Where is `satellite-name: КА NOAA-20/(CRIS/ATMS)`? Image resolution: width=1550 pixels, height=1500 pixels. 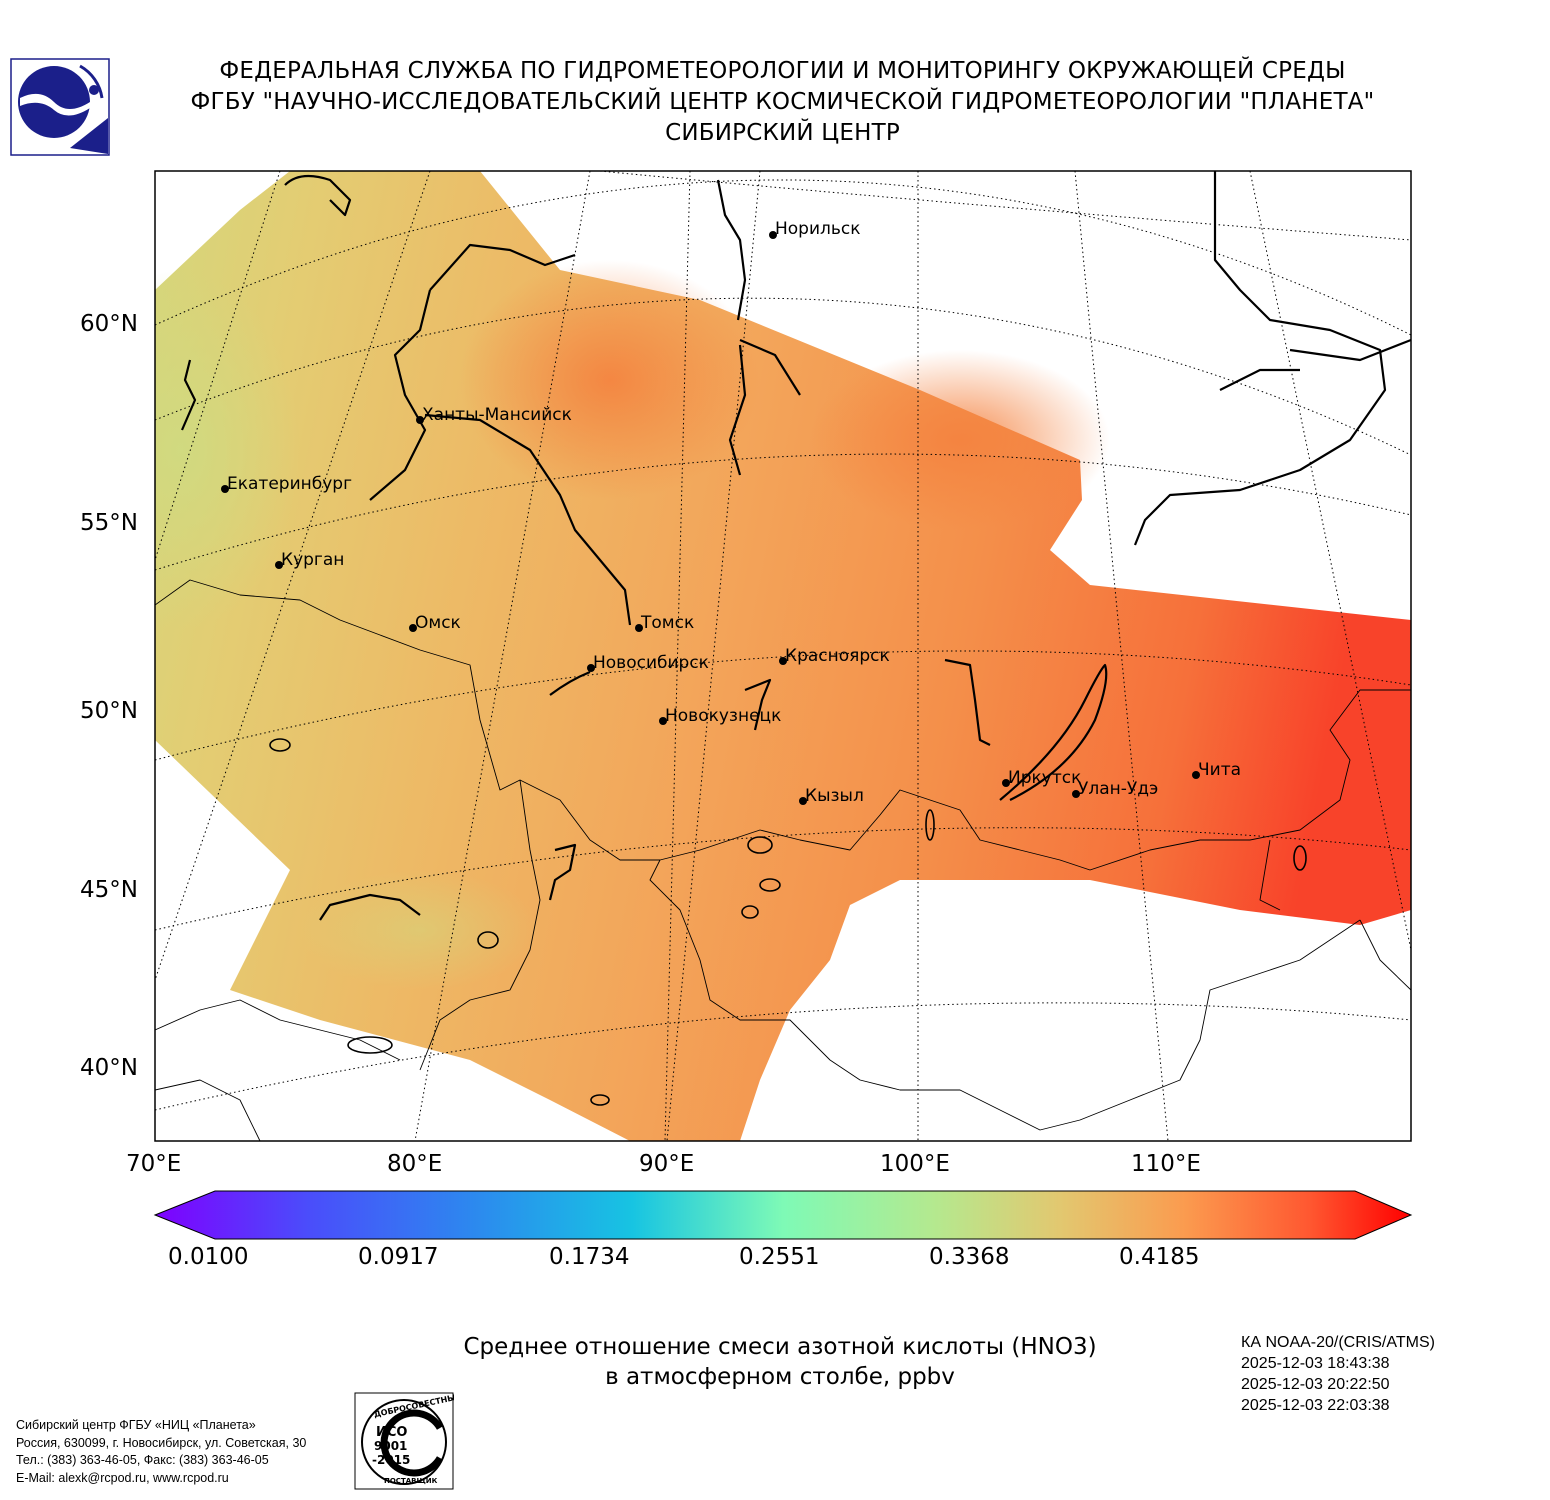 satellite-name: КА NOAA-20/(CRIS/ATMS) is located at coordinates (1338, 1342).